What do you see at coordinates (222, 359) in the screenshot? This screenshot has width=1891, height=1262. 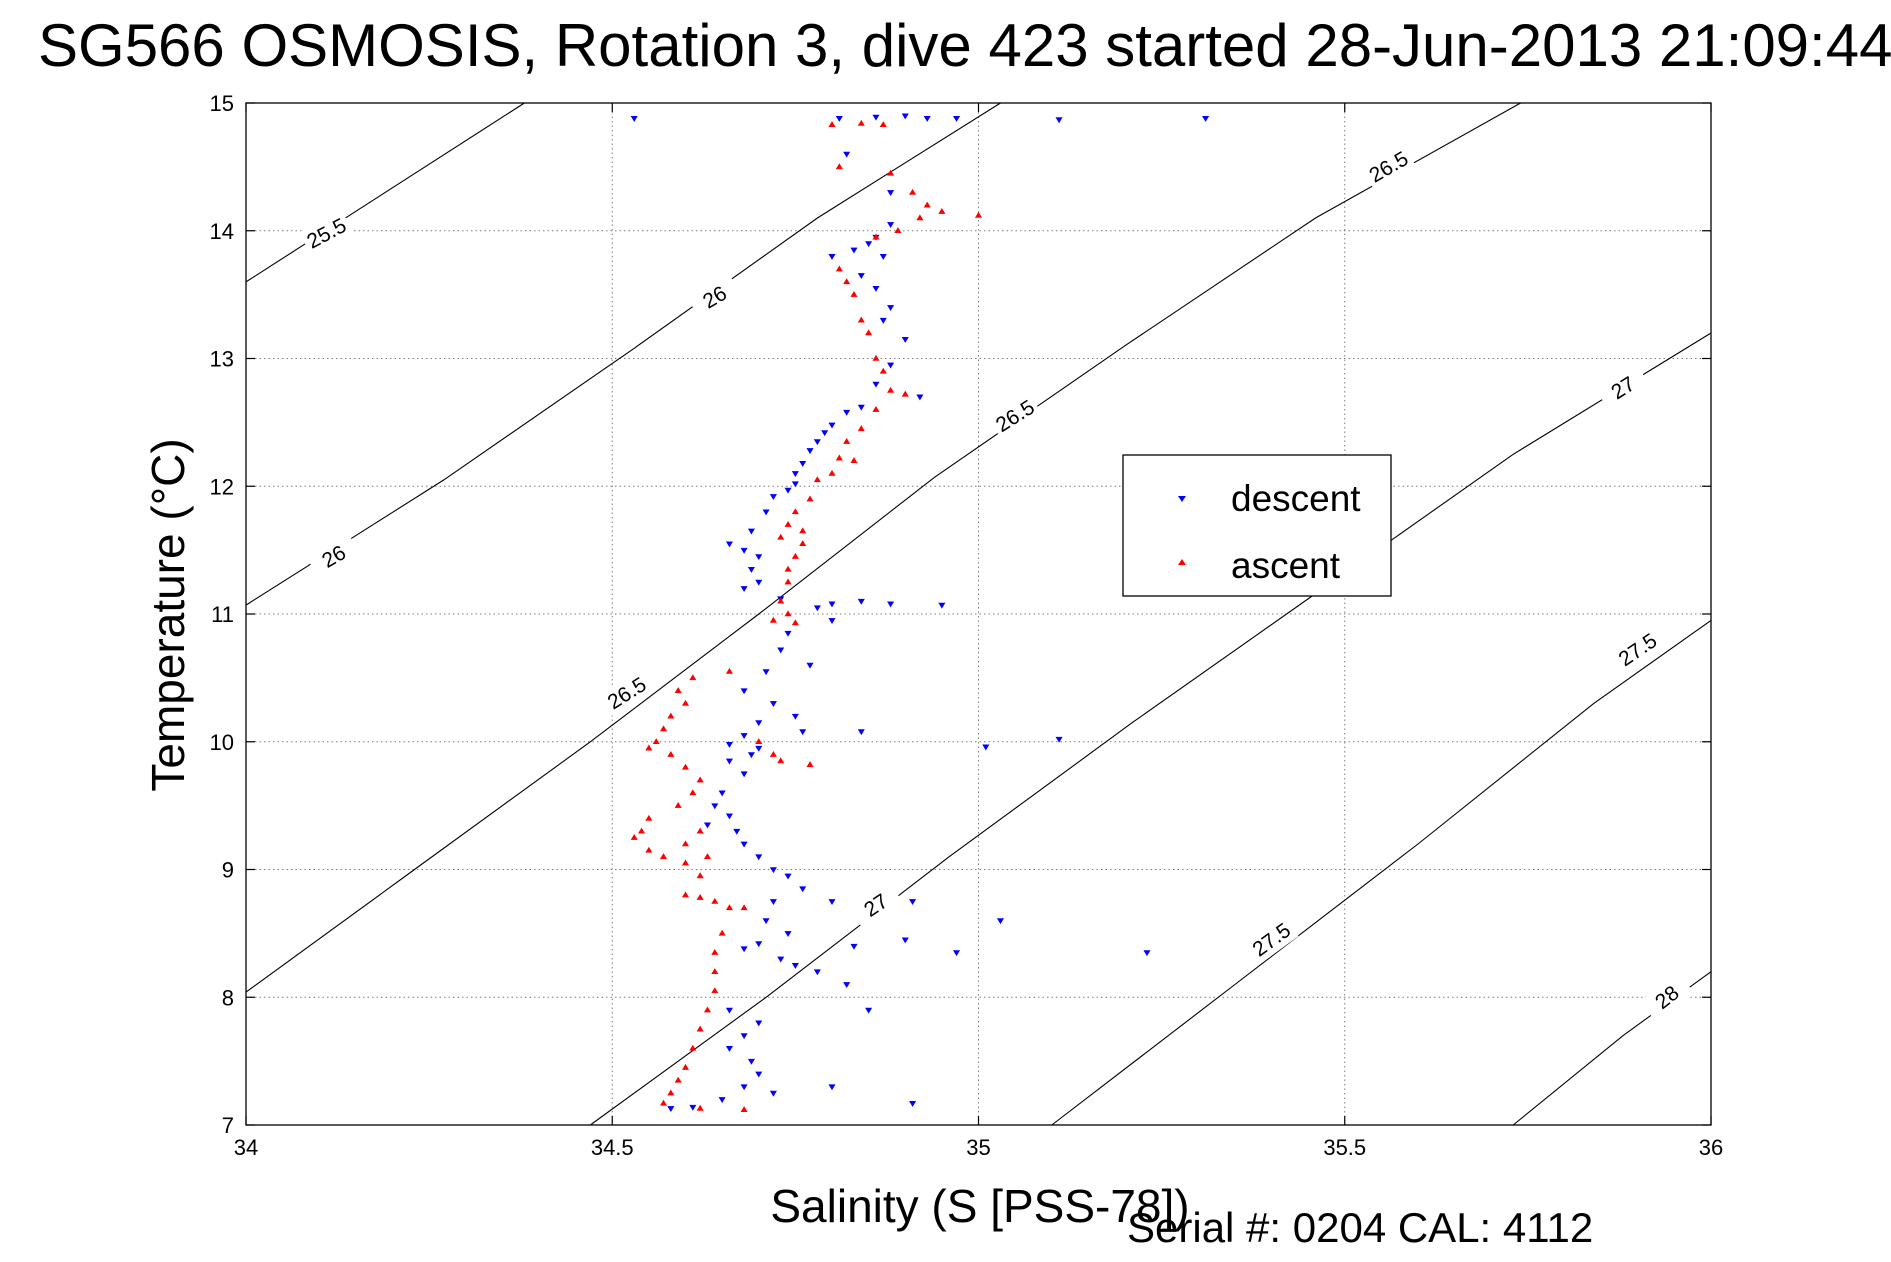 I see `y-tick-label: 13` at bounding box center [222, 359].